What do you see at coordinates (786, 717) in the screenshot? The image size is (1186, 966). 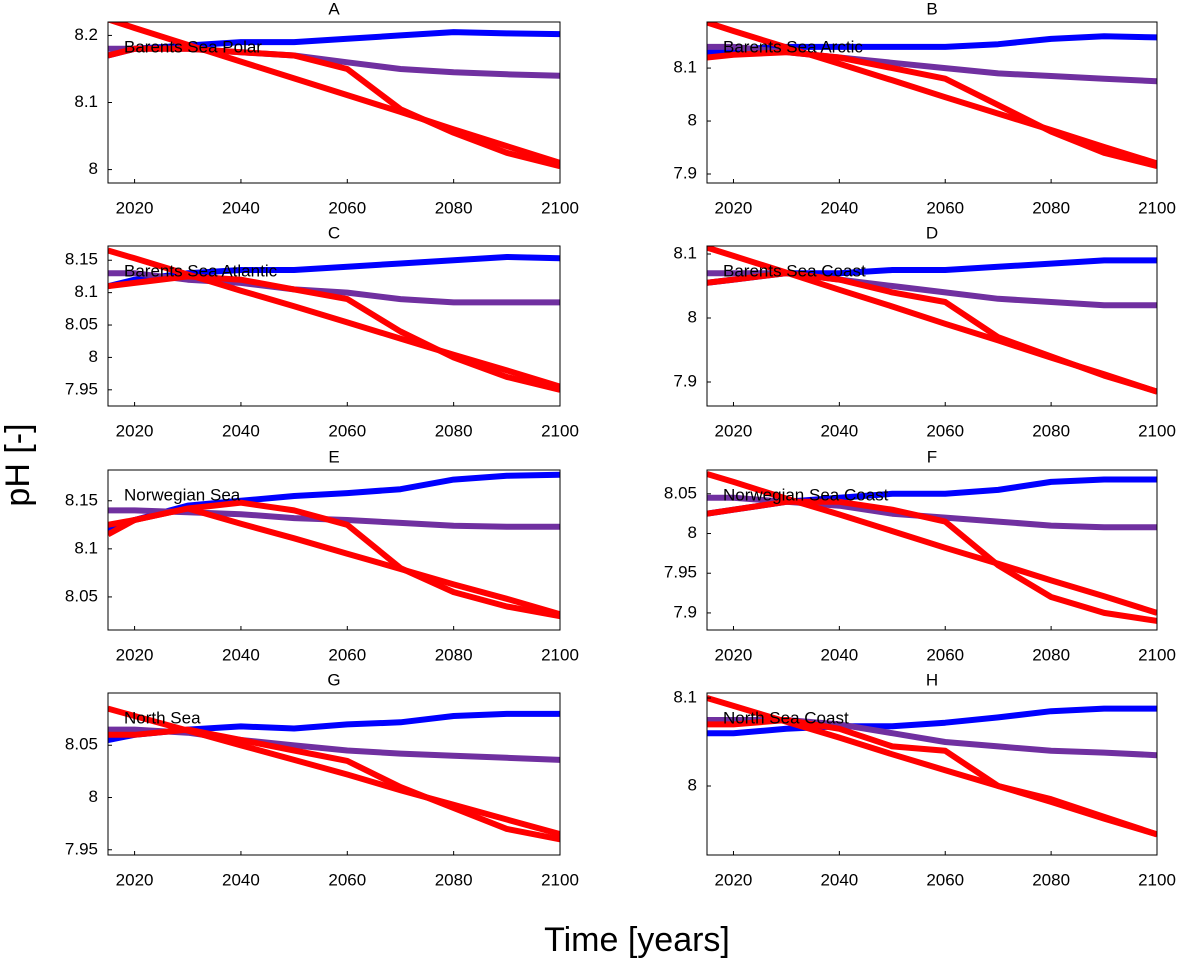 I see `annotation: North Sea Coast` at bounding box center [786, 717].